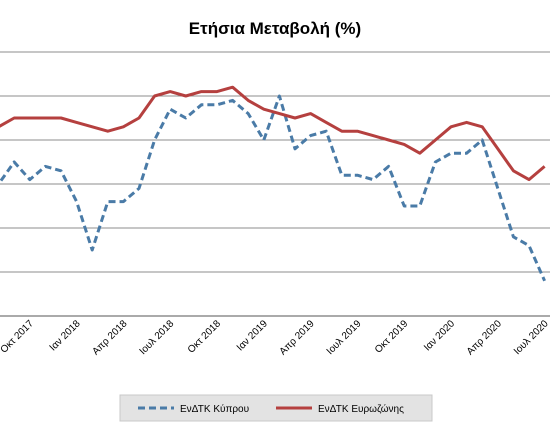 Image resolution: width=550 pixels, height=429 pixels. I want to click on legend-label: ΕνΔΤΚ Ευρωζώνης, so click(361, 409).